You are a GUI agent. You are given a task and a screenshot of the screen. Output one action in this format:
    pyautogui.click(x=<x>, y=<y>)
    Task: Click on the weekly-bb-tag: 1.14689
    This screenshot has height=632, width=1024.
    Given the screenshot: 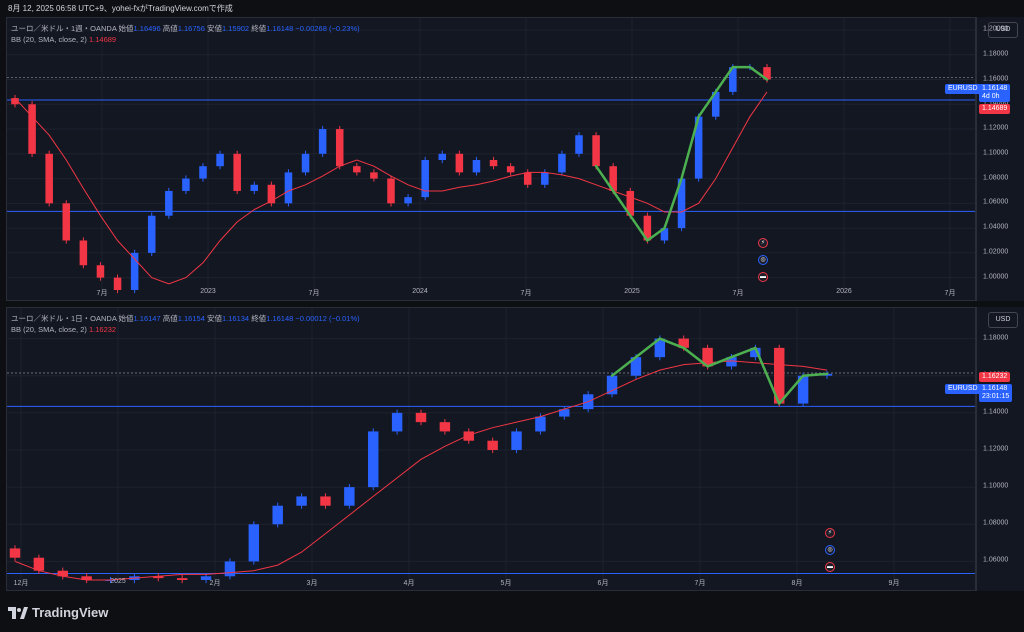 What is the action you would take?
    pyautogui.click(x=995, y=109)
    